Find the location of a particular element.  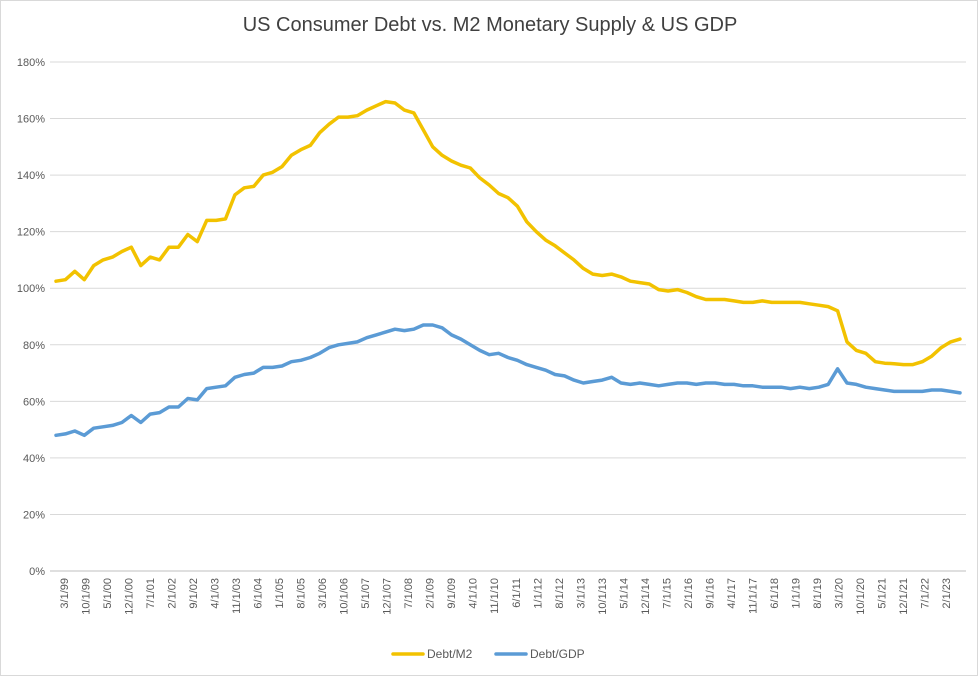

x-tick-label: 4/1/03 is located at coordinates (216, 593).